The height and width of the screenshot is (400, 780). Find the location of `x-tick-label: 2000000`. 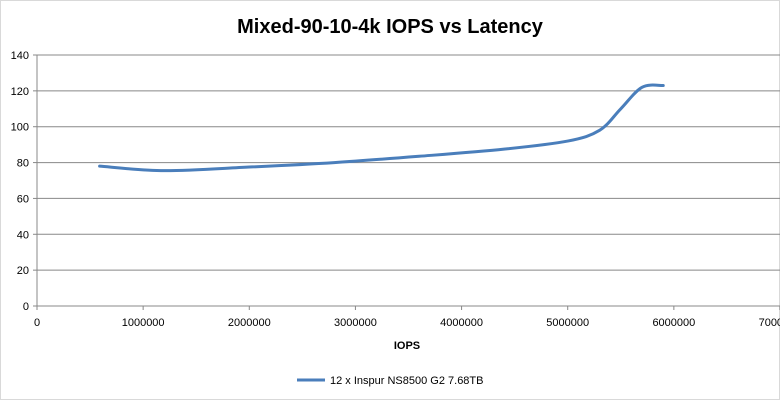

x-tick-label: 2000000 is located at coordinates (249, 323).